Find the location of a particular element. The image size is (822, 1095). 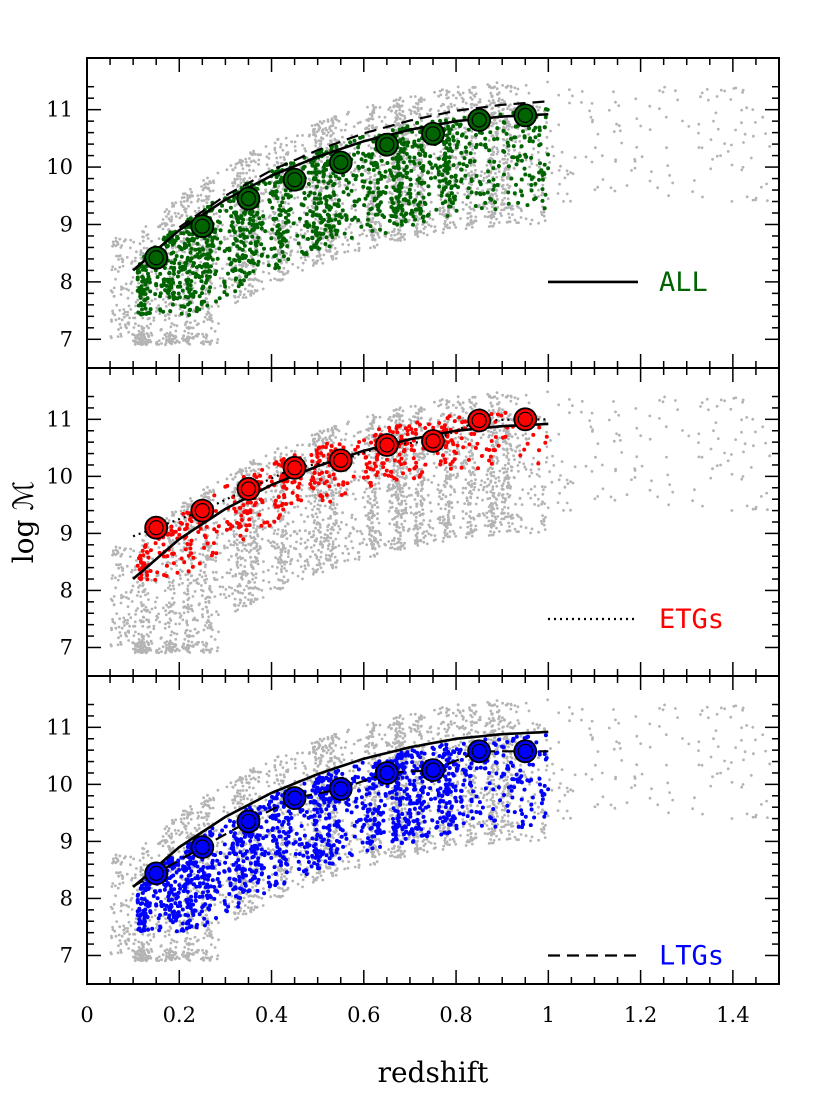

binned-marker-core is located at coordinates (202, 226).